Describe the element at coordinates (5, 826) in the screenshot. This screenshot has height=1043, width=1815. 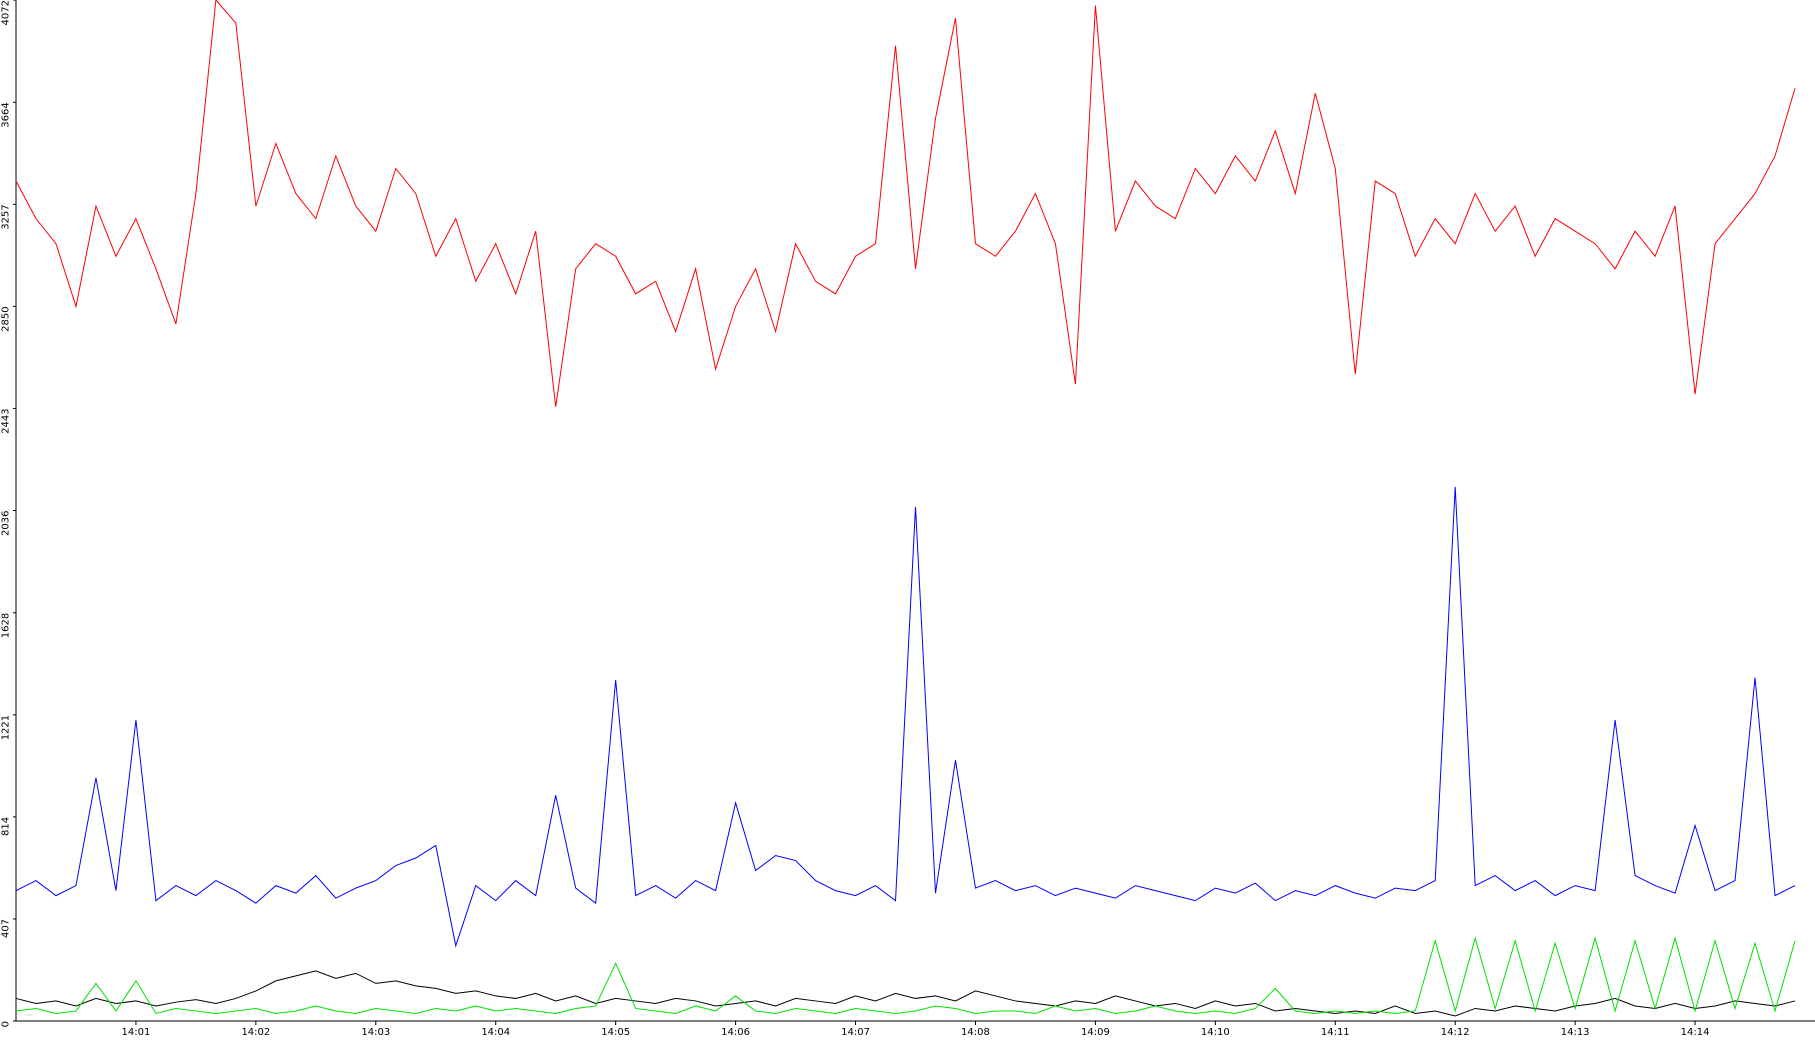
I see `y-tick-label: 814` at that location.